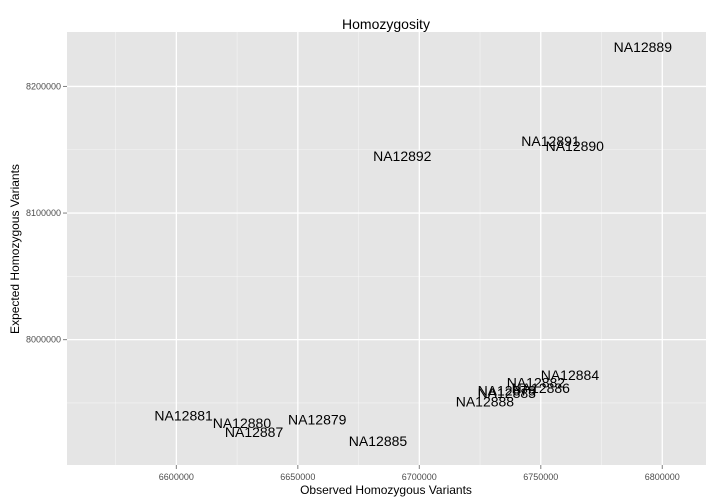 Image resolution: width=720 pixels, height=504 pixels. I want to click on point-label-na12880: NA12880, so click(242, 423).